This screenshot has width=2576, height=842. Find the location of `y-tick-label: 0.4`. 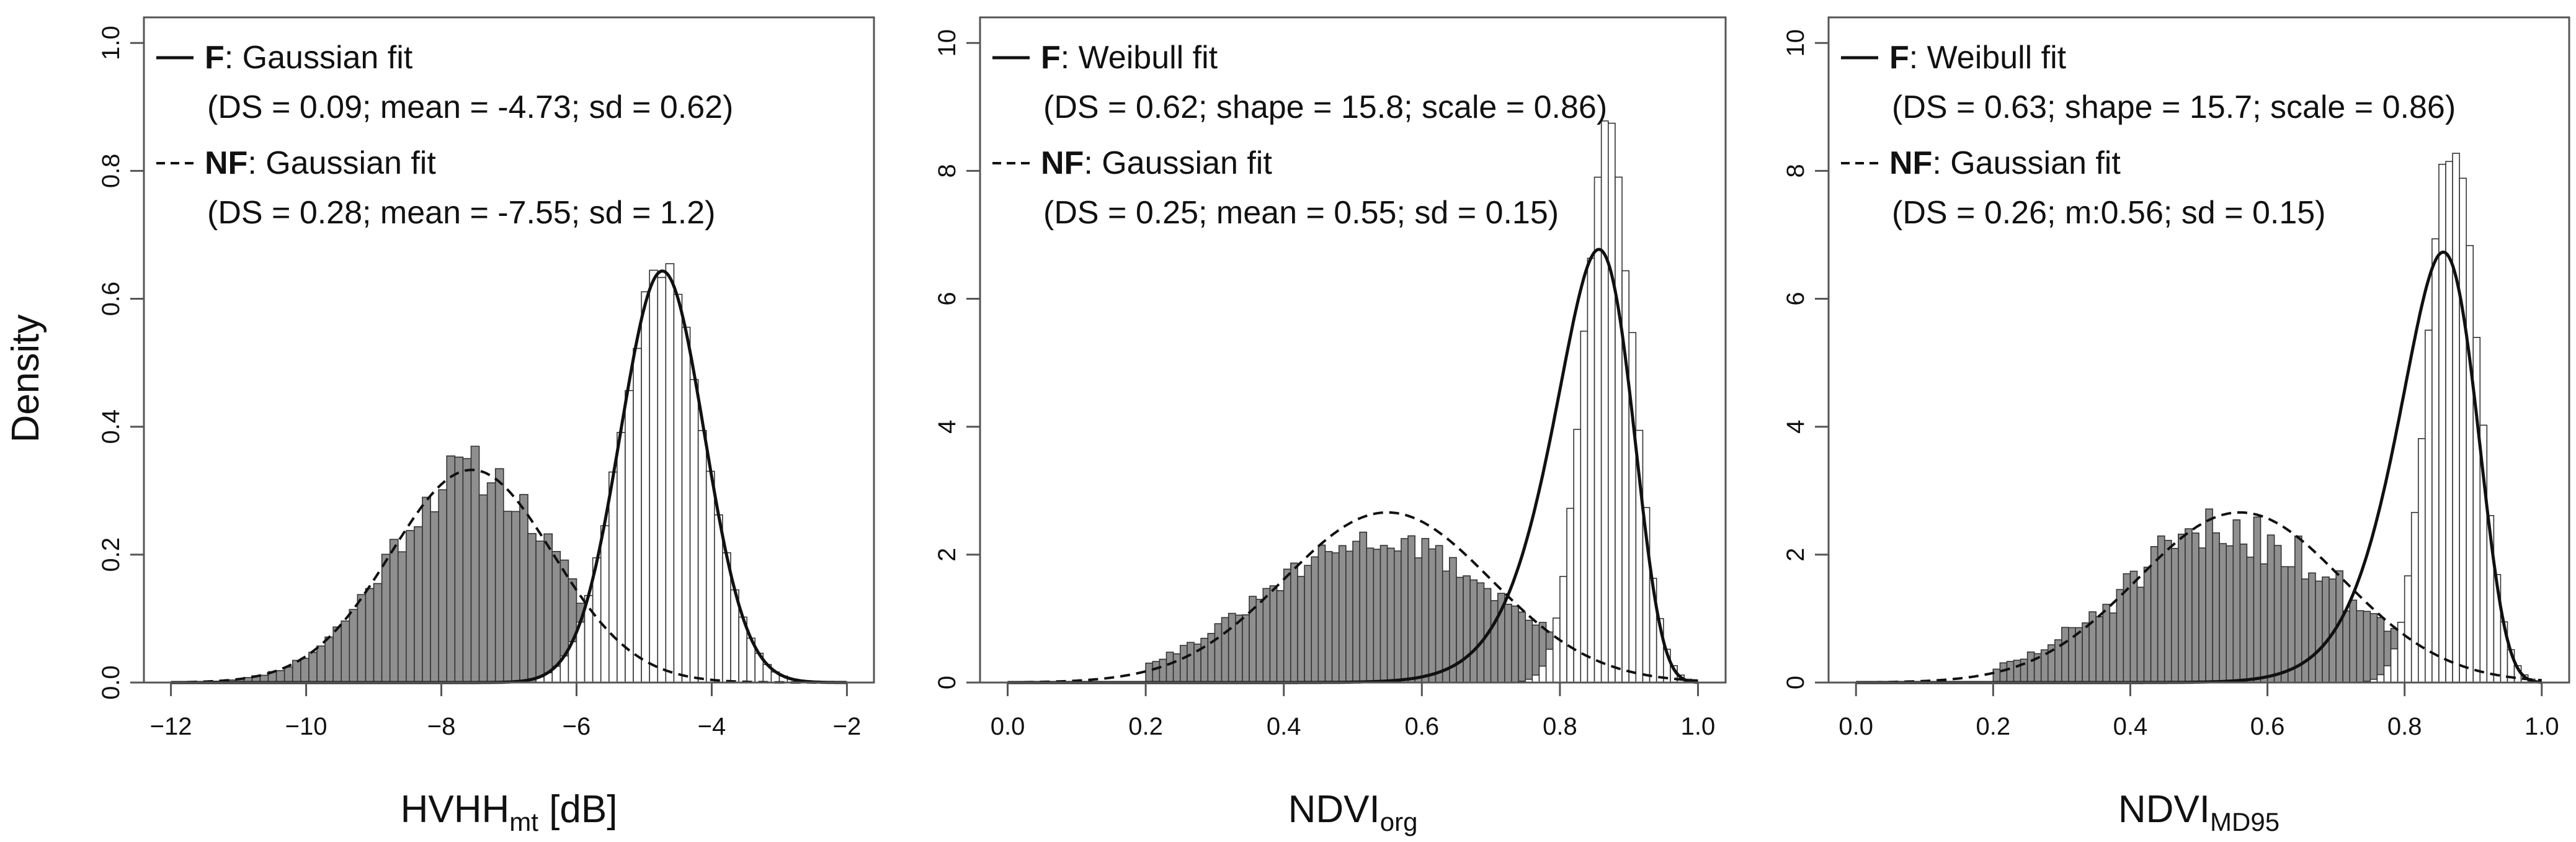

y-tick-label: 0.4 is located at coordinates (111, 427).